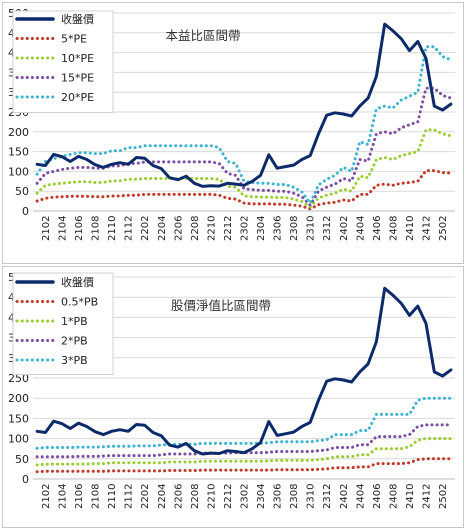  Describe the element at coordinates (77, 78) in the screenshot. I see `legend-label: 15*PE` at that location.